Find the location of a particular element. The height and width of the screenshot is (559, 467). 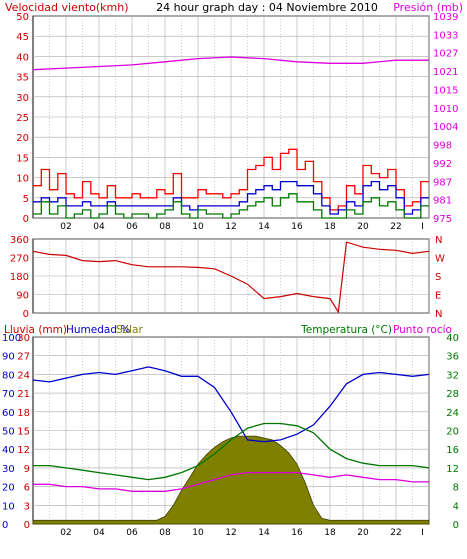

wind-y-tick-label: 25 is located at coordinates (22, 118).